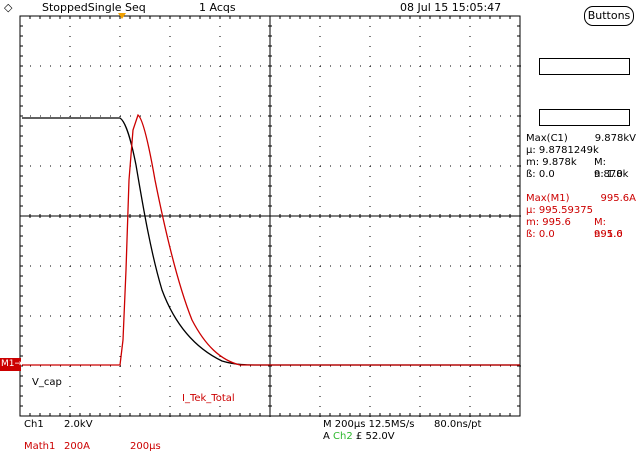 Image resolution: width=640 pixels, height=454 pixels. I want to click on measurement-m1-title: Max(M1), so click(548, 198).